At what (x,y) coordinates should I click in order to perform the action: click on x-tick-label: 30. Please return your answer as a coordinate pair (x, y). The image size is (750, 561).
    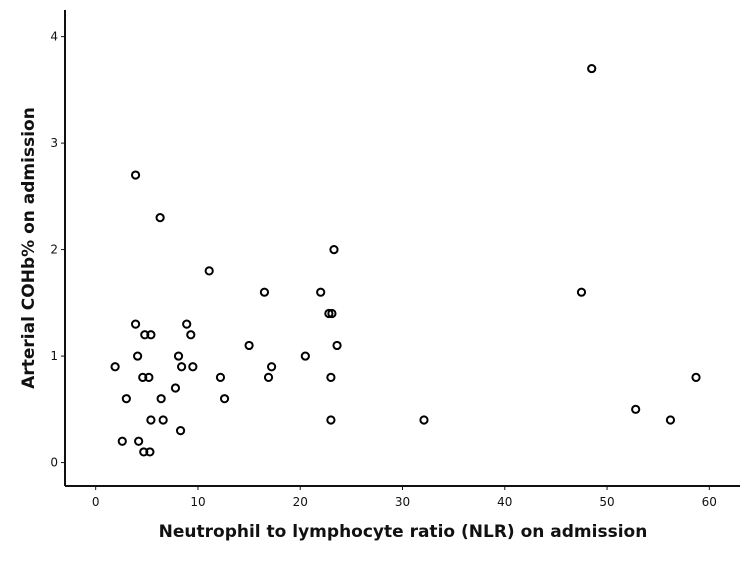
    Looking at the image, I should click on (402, 502).